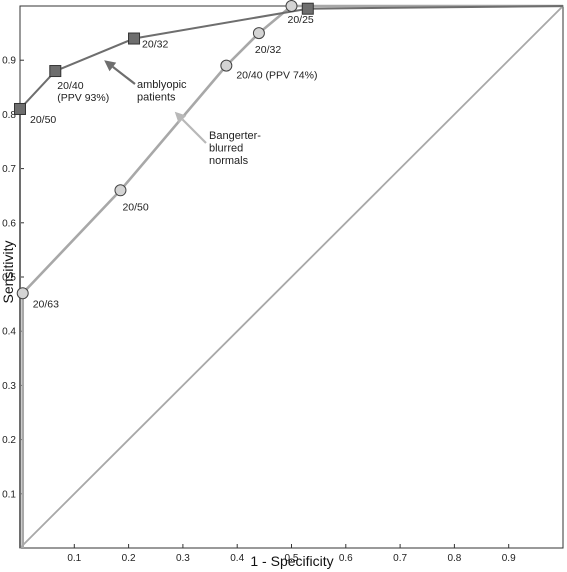 The width and height of the screenshot is (567, 572). I want to click on x-axis-label: 1 - Specificity, so click(291, 561).